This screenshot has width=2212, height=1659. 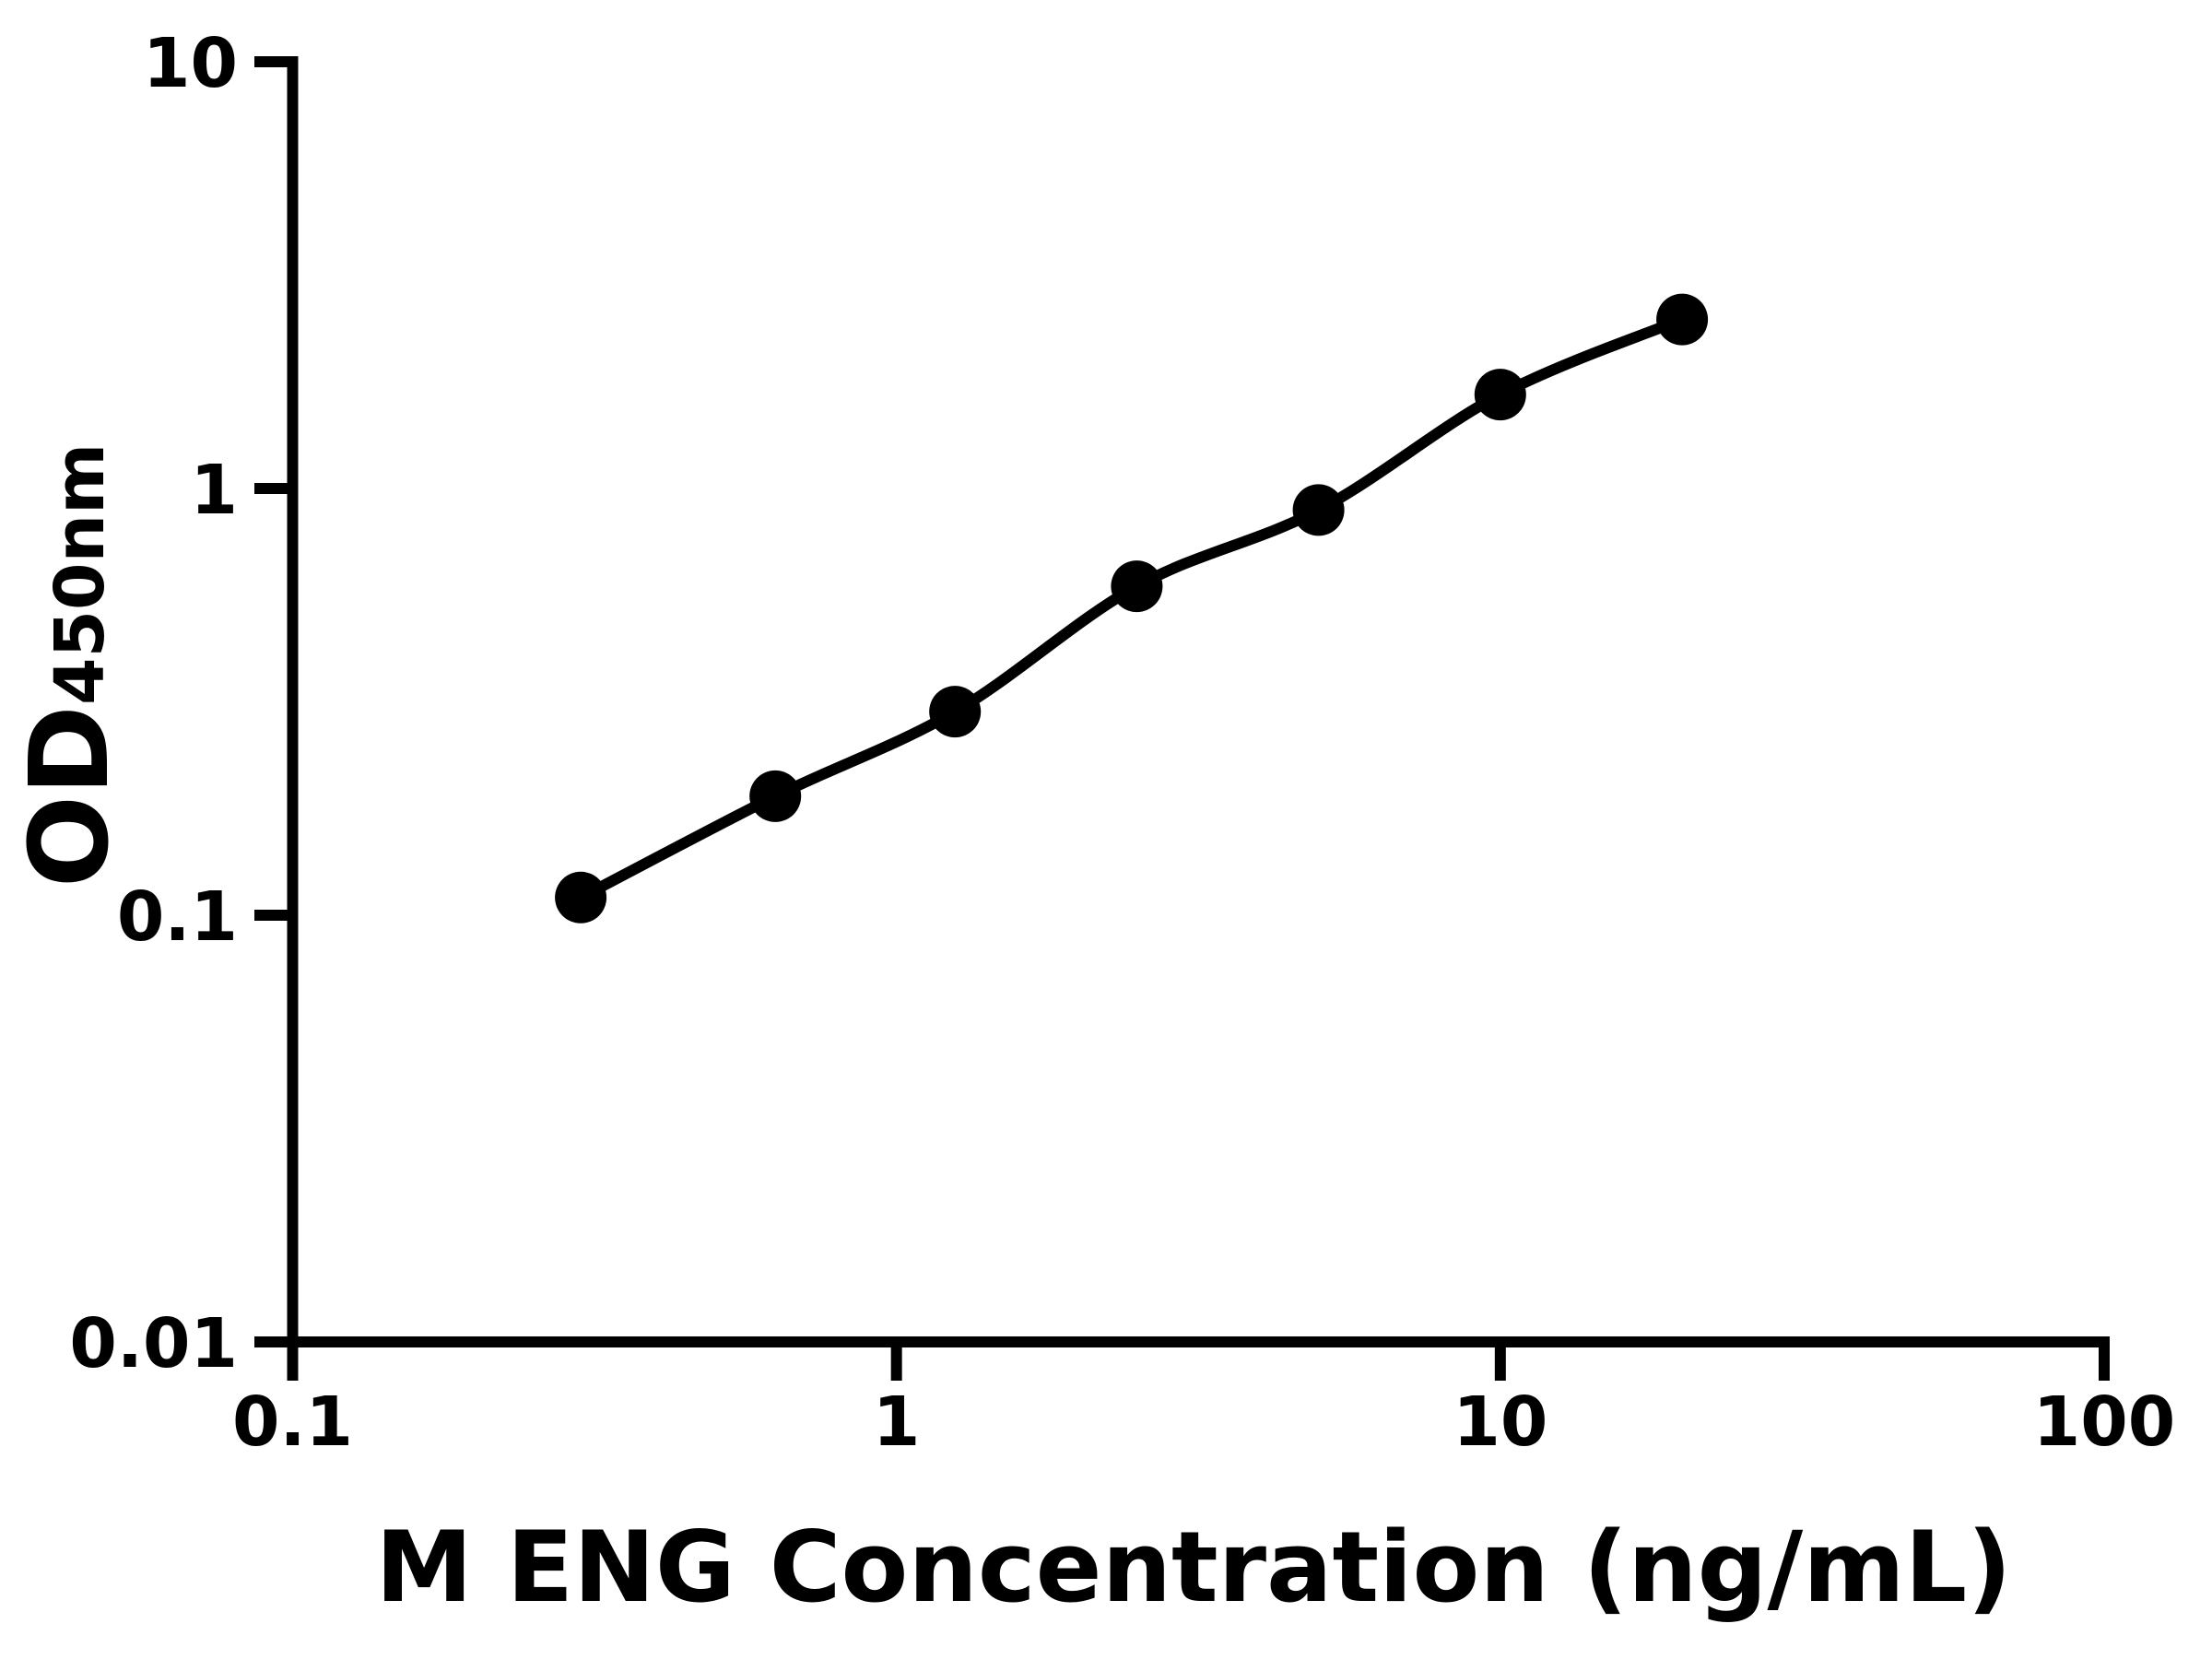 I want to click on y-tick-label: 0.1, so click(x=177, y=917).